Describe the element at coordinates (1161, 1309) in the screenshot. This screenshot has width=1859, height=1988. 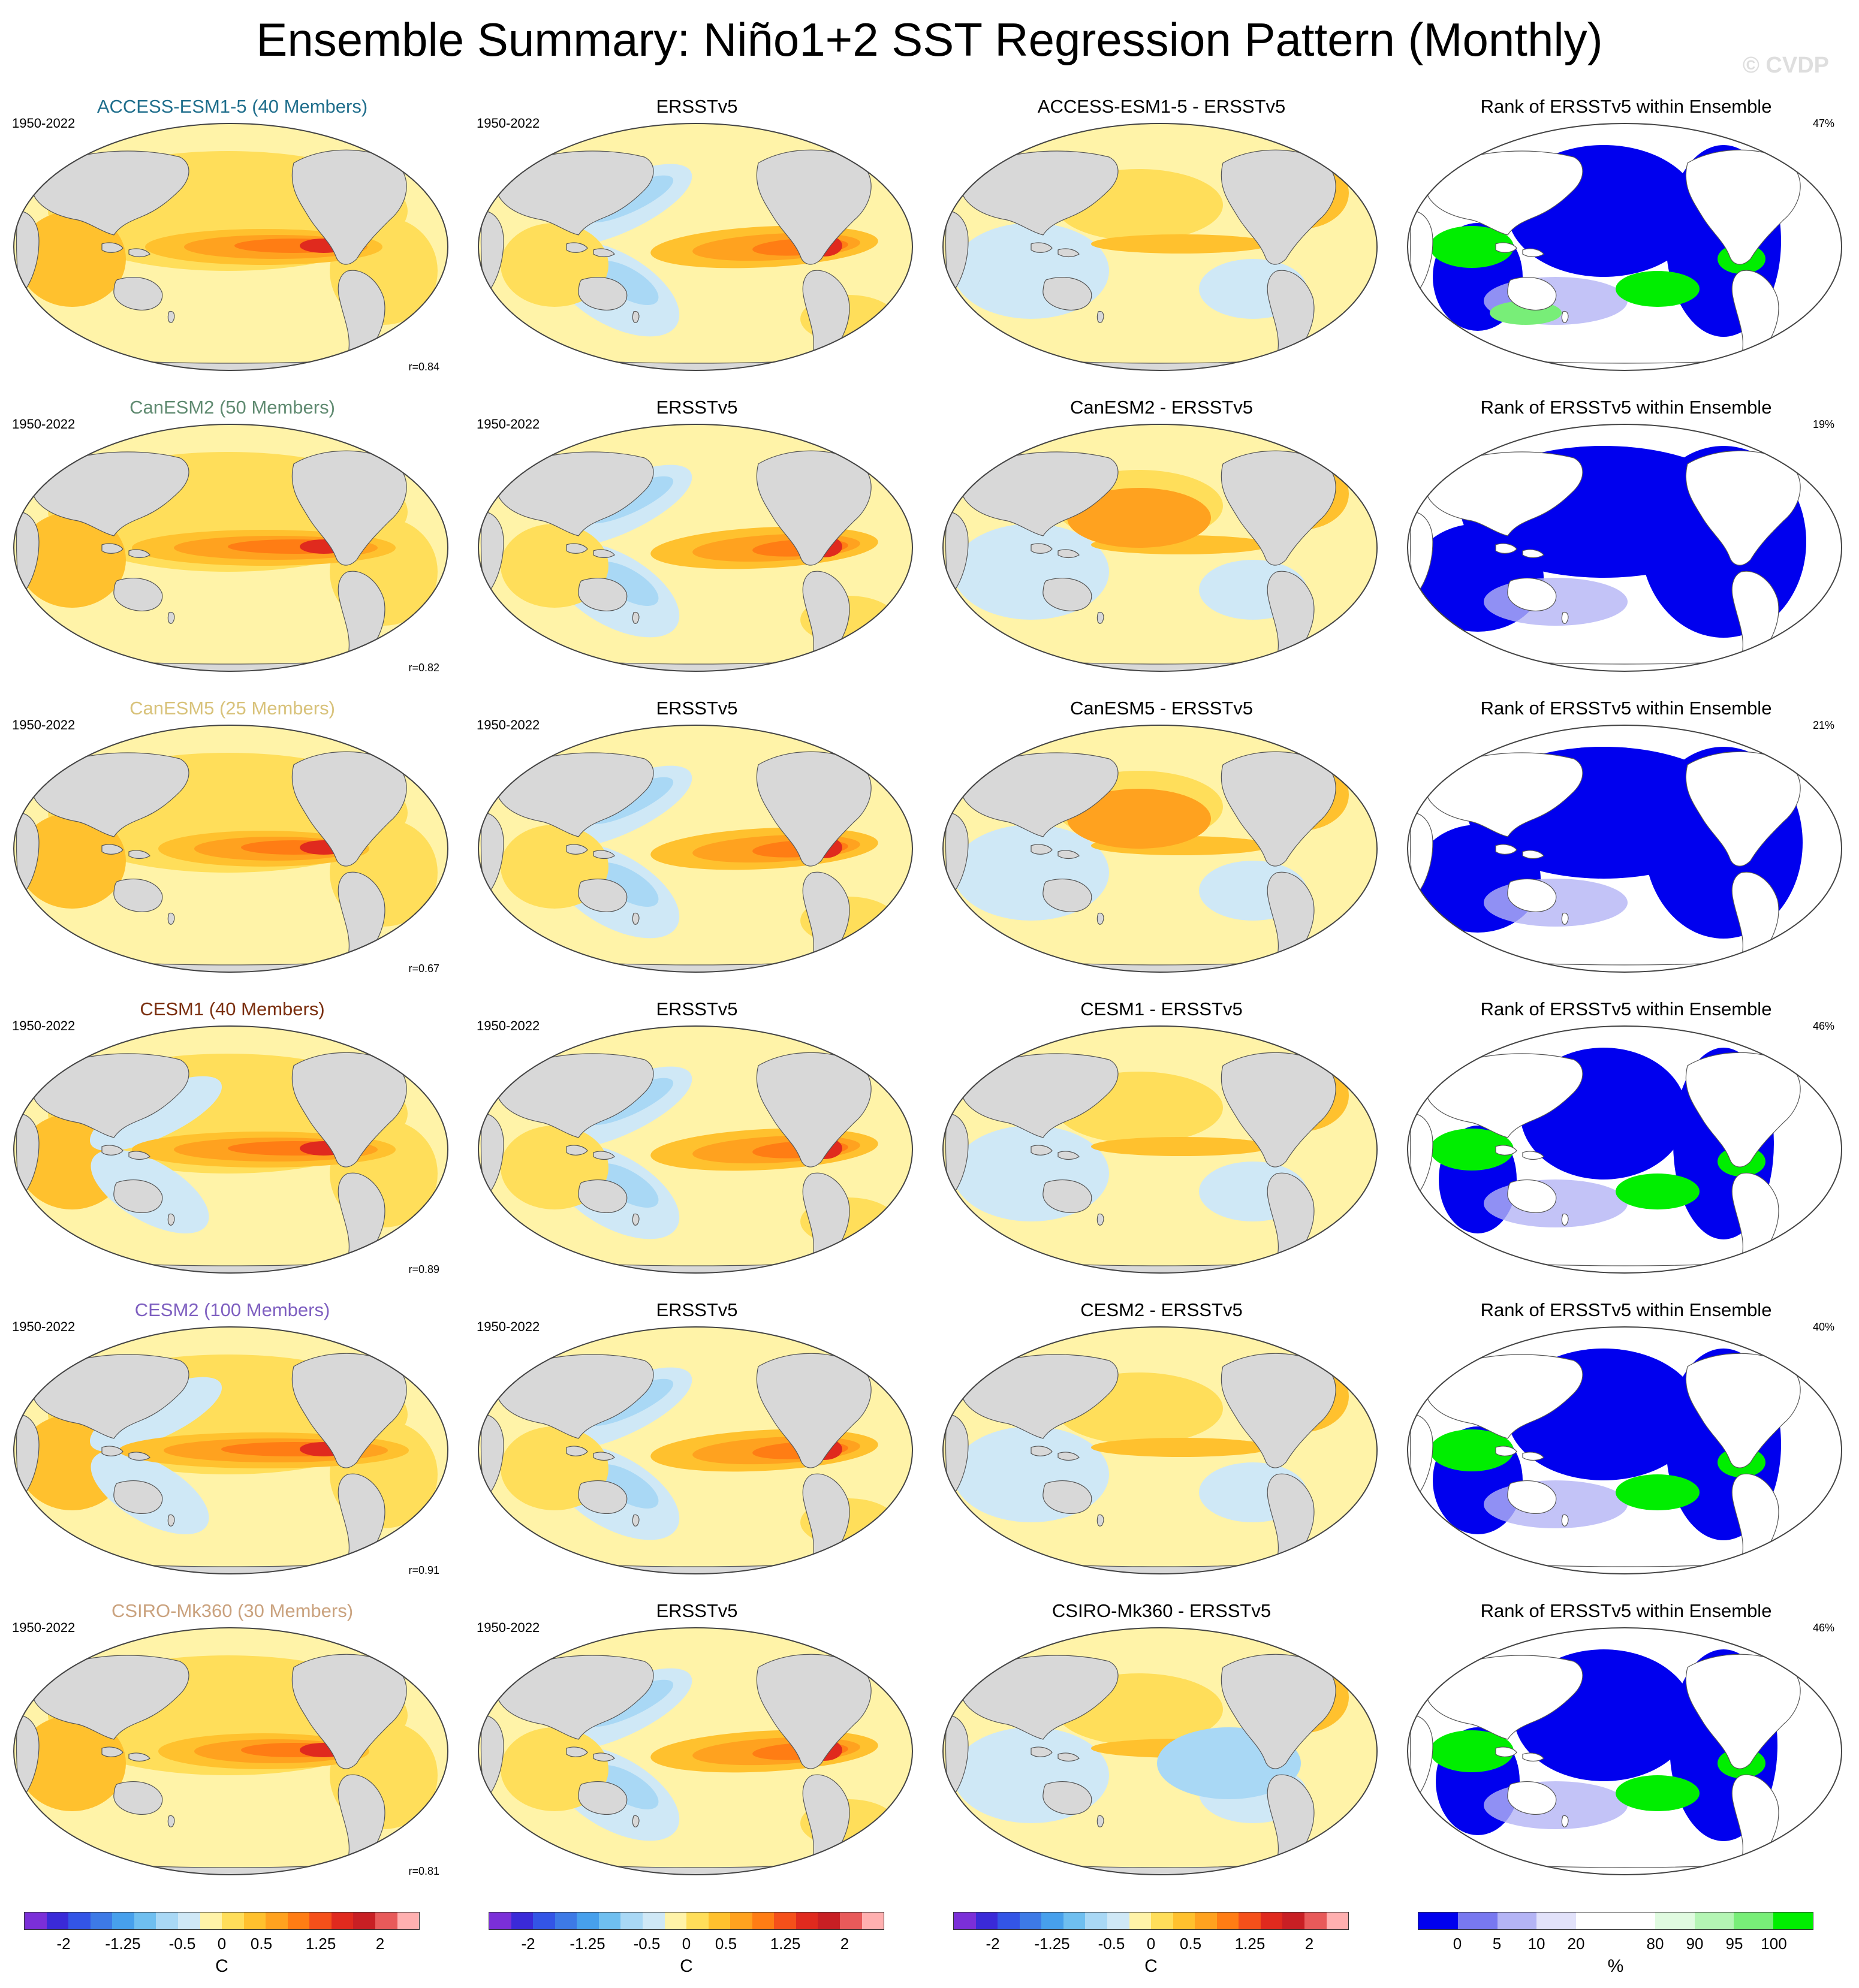
I see `panel-title: CESM2 - ERSSTv5` at that location.